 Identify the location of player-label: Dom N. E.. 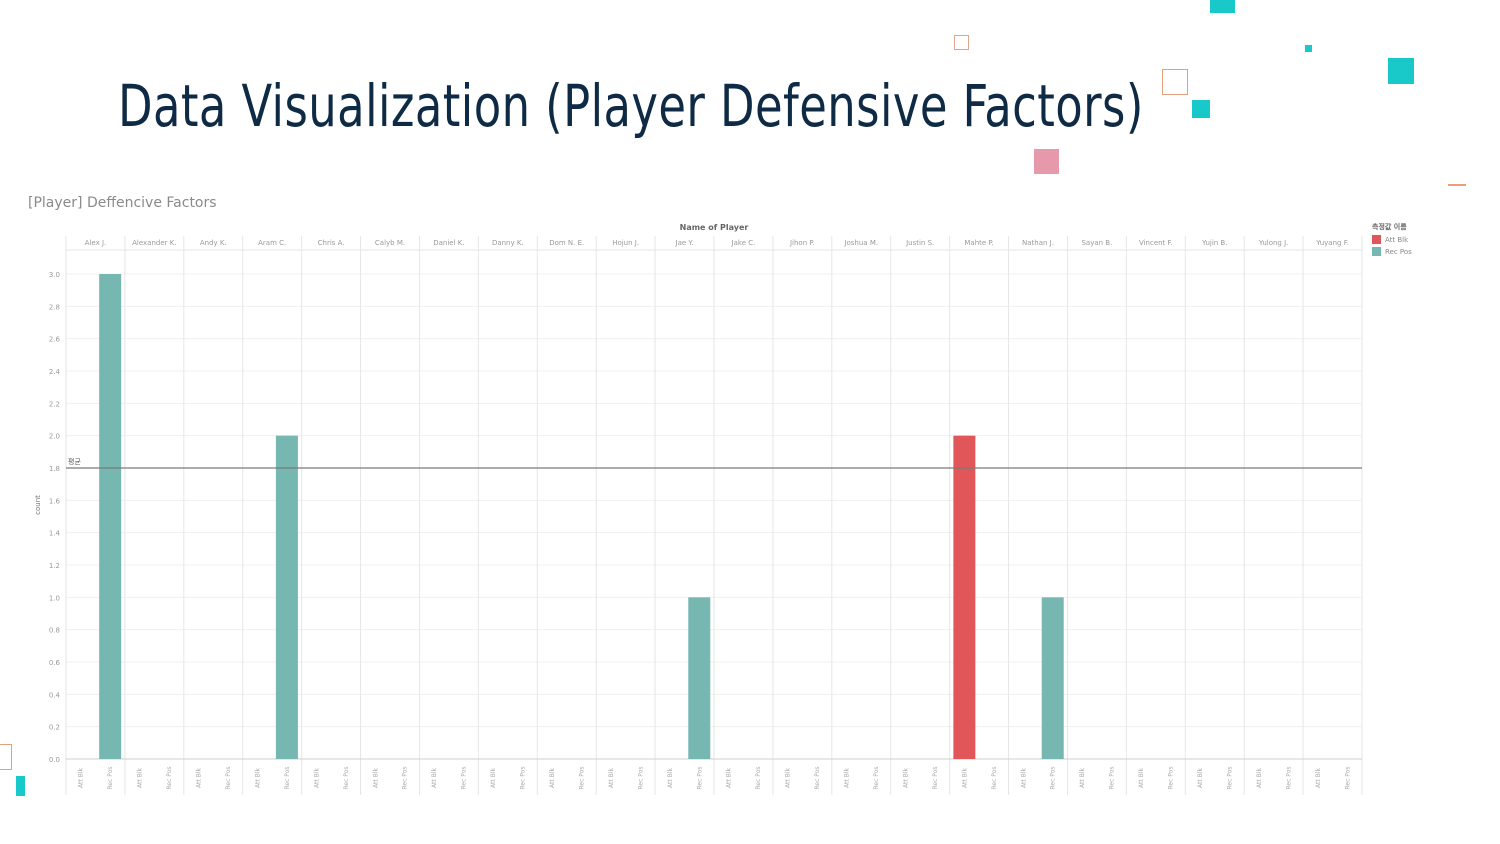
(566, 243).